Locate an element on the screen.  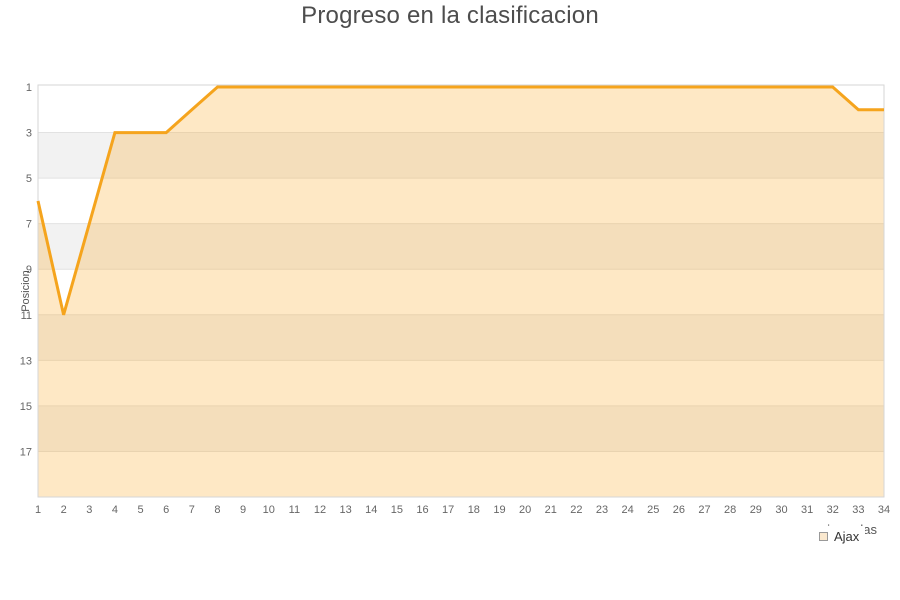
x-tick-label: 2 is located at coordinates (64, 510).